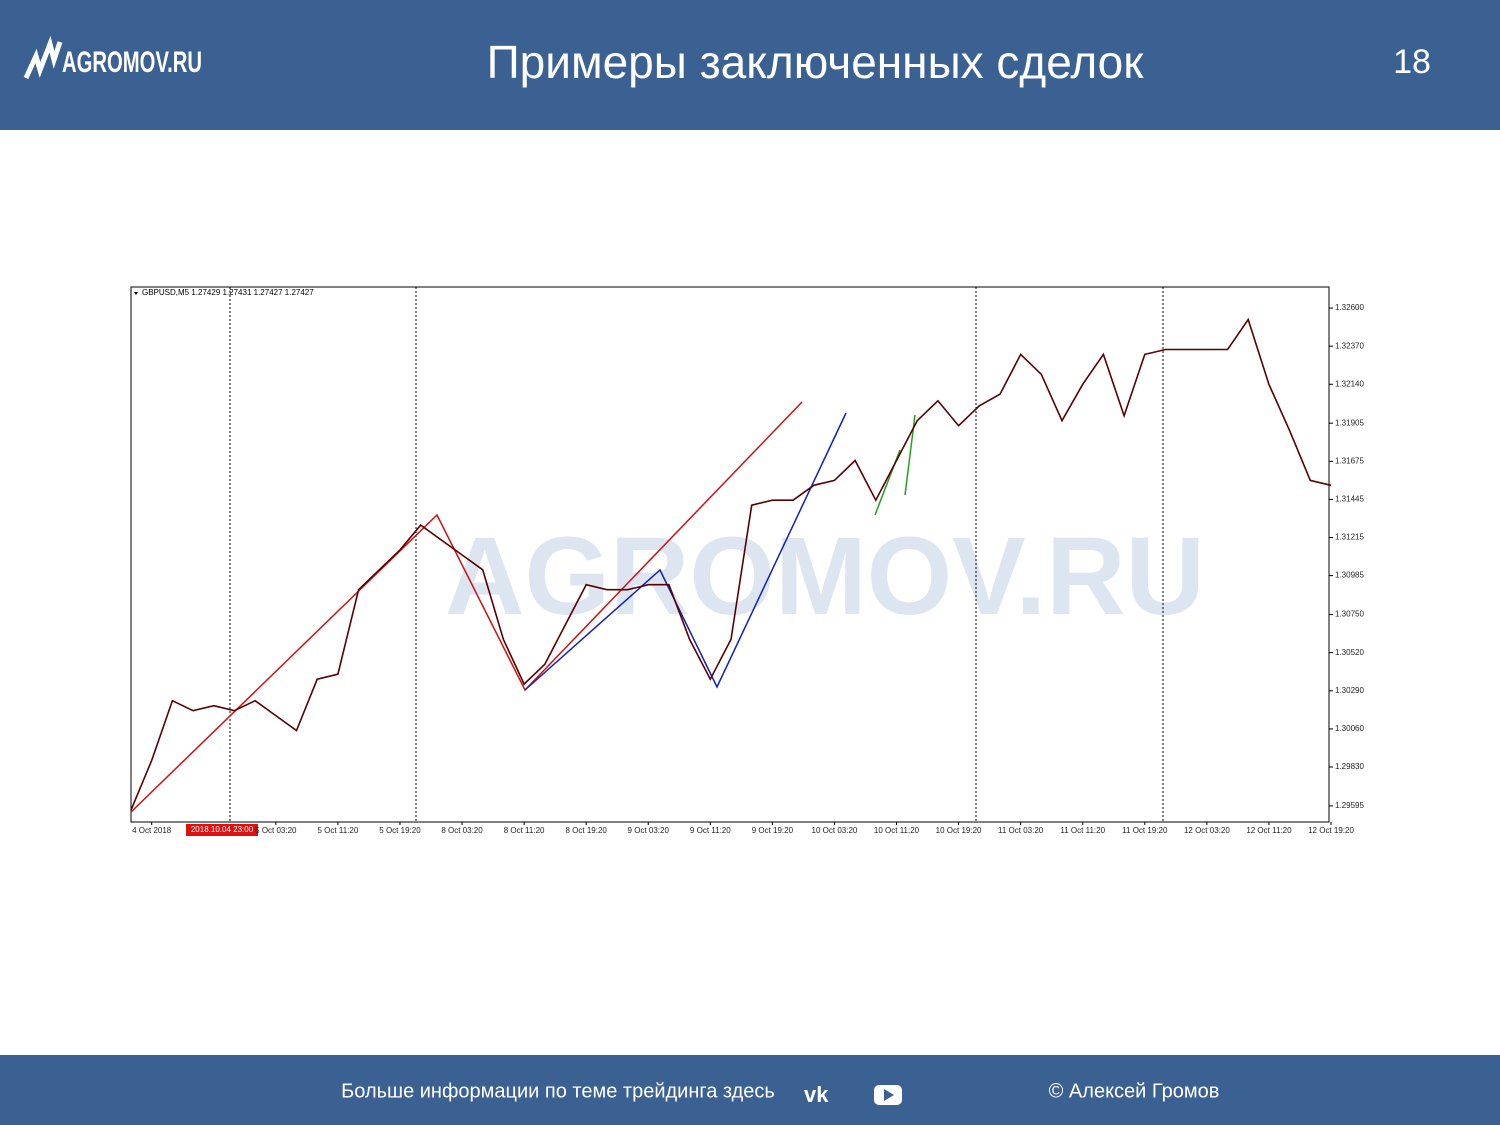 This screenshot has width=1500, height=1125. What do you see at coordinates (462, 830) in the screenshot?
I see `x-tick-label: 8 Oct 03:20` at bounding box center [462, 830].